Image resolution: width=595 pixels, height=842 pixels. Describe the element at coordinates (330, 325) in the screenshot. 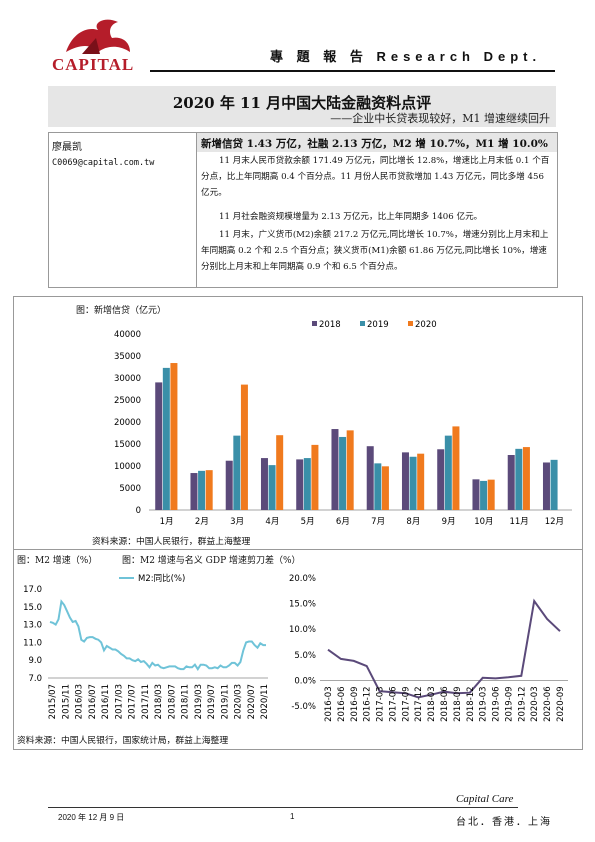

I see `legend-label-2018: 2018` at that location.